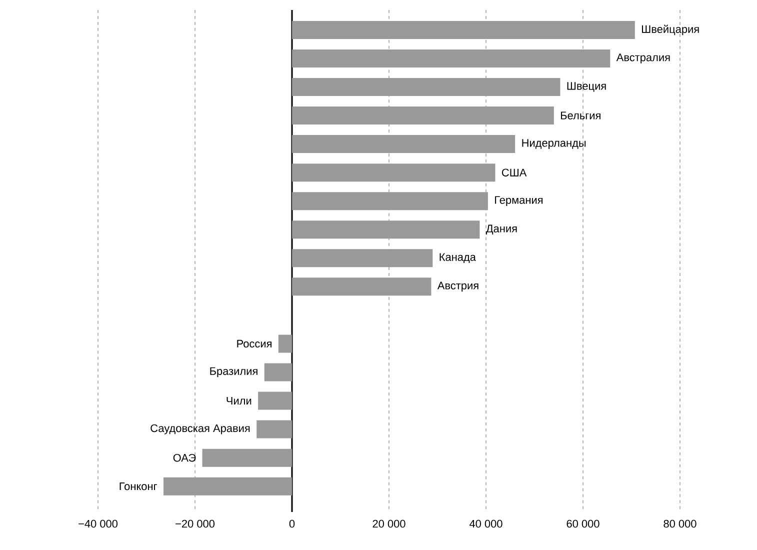  Describe the element at coordinates (292, 524) in the screenshot. I see `x-tick-label: 0` at that location.